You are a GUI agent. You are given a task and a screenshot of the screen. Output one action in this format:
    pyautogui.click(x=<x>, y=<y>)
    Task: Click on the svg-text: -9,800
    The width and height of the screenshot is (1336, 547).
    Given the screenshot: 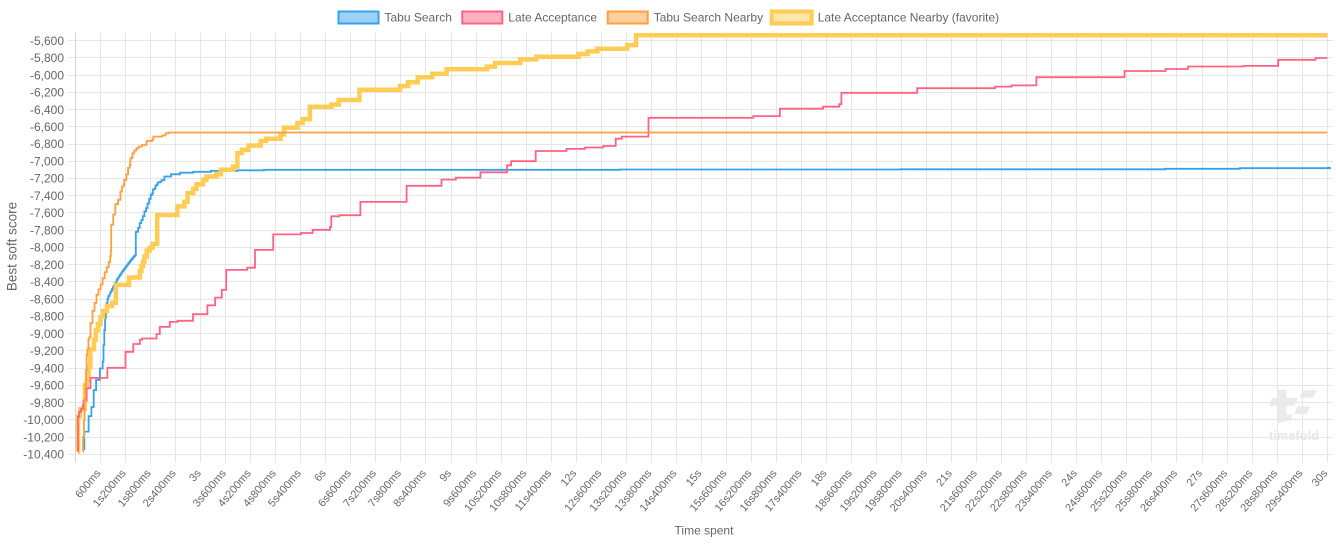 What is the action you would take?
    pyautogui.click(x=47, y=403)
    